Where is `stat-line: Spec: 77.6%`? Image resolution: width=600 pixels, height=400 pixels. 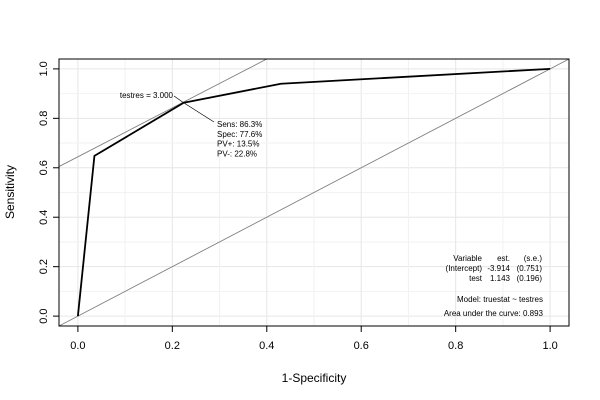
stat-line: Spec: 77.6% is located at coordinates (239, 134).